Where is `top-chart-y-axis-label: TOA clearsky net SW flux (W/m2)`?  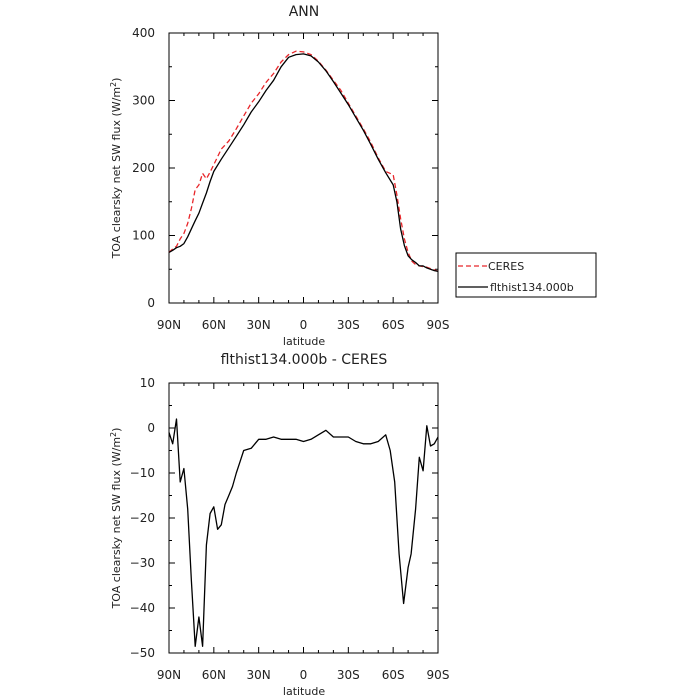
top-chart-y-axis-label: TOA clearsky net SW flux (W/m2) is located at coordinates (116, 169).